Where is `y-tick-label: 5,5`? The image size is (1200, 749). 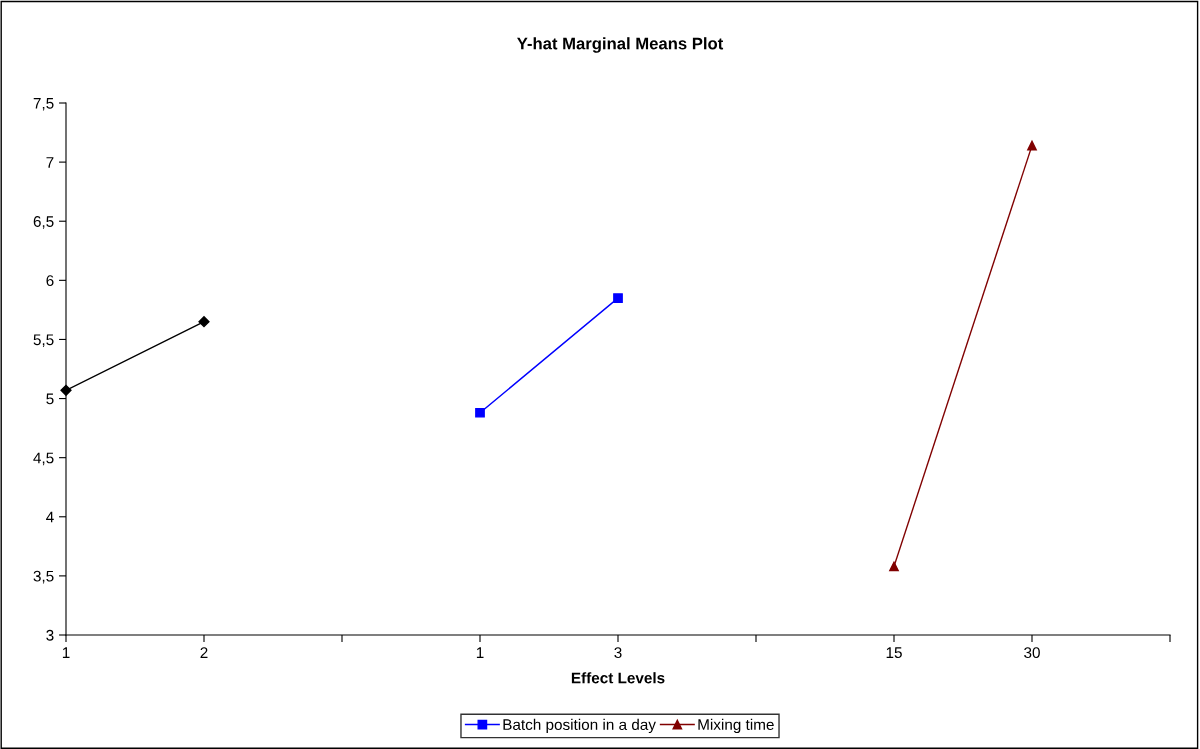
y-tick-label: 5,5 is located at coordinates (43, 340).